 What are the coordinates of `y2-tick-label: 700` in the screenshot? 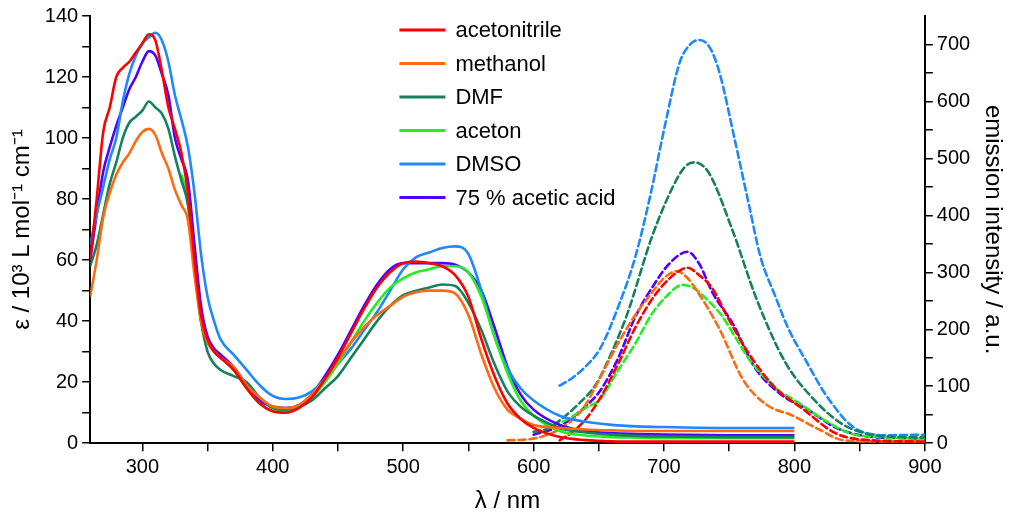 It's located at (953, 43).